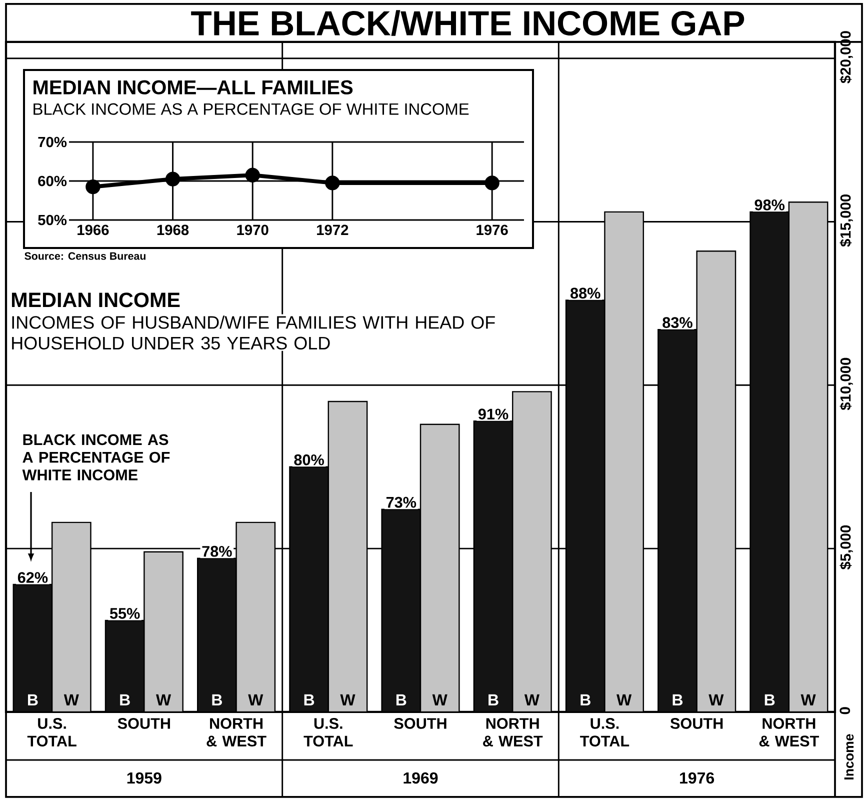 This screenshot has height=804, width=865. I want to click on annotation: Source: Census Bureau, so click(85, 256).